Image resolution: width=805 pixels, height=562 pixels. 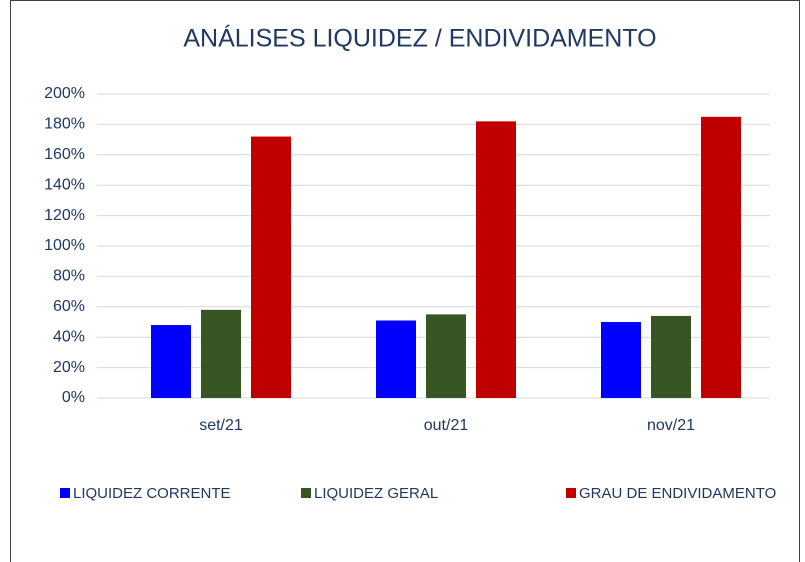 I want to click on y-tick-label: 20%, so click(x=69, y=367).